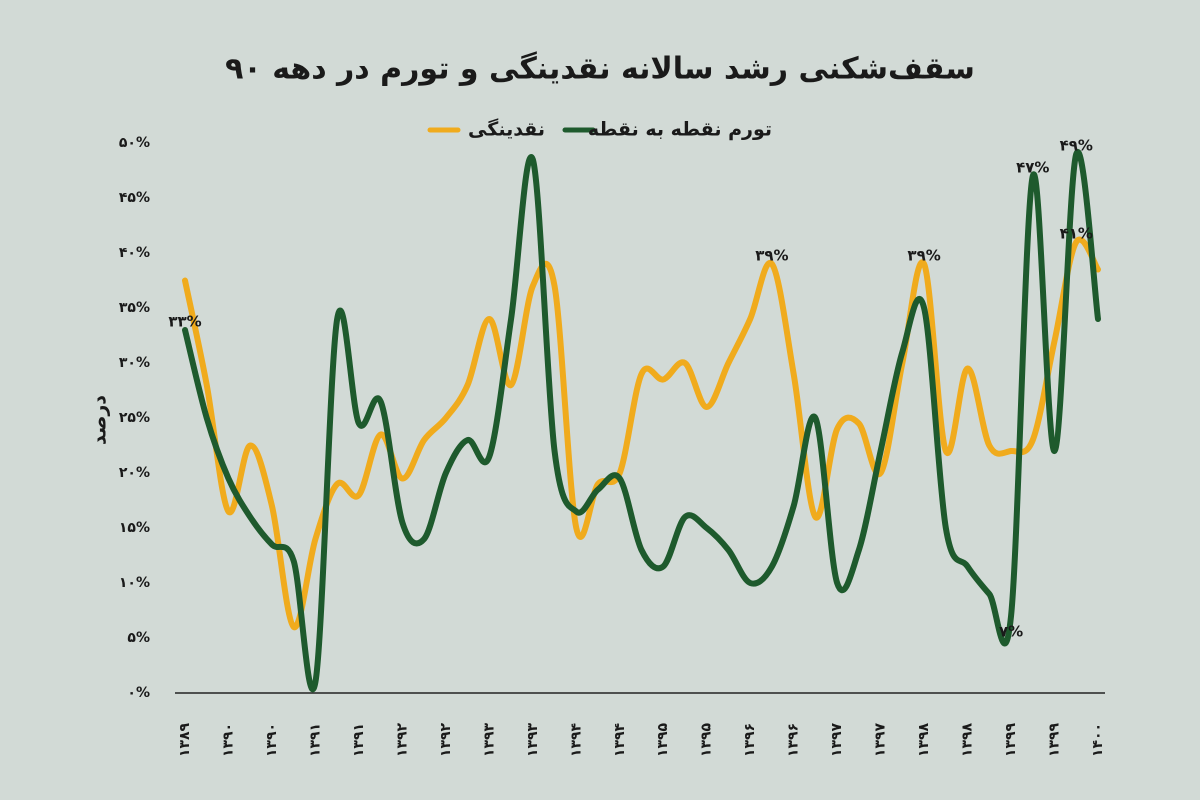 The height and width of the screenshot is (800, 1200). Describe the element at coordinates (1032, 168) in the screenshot. I see `data-label: ۴۷%` at that location.